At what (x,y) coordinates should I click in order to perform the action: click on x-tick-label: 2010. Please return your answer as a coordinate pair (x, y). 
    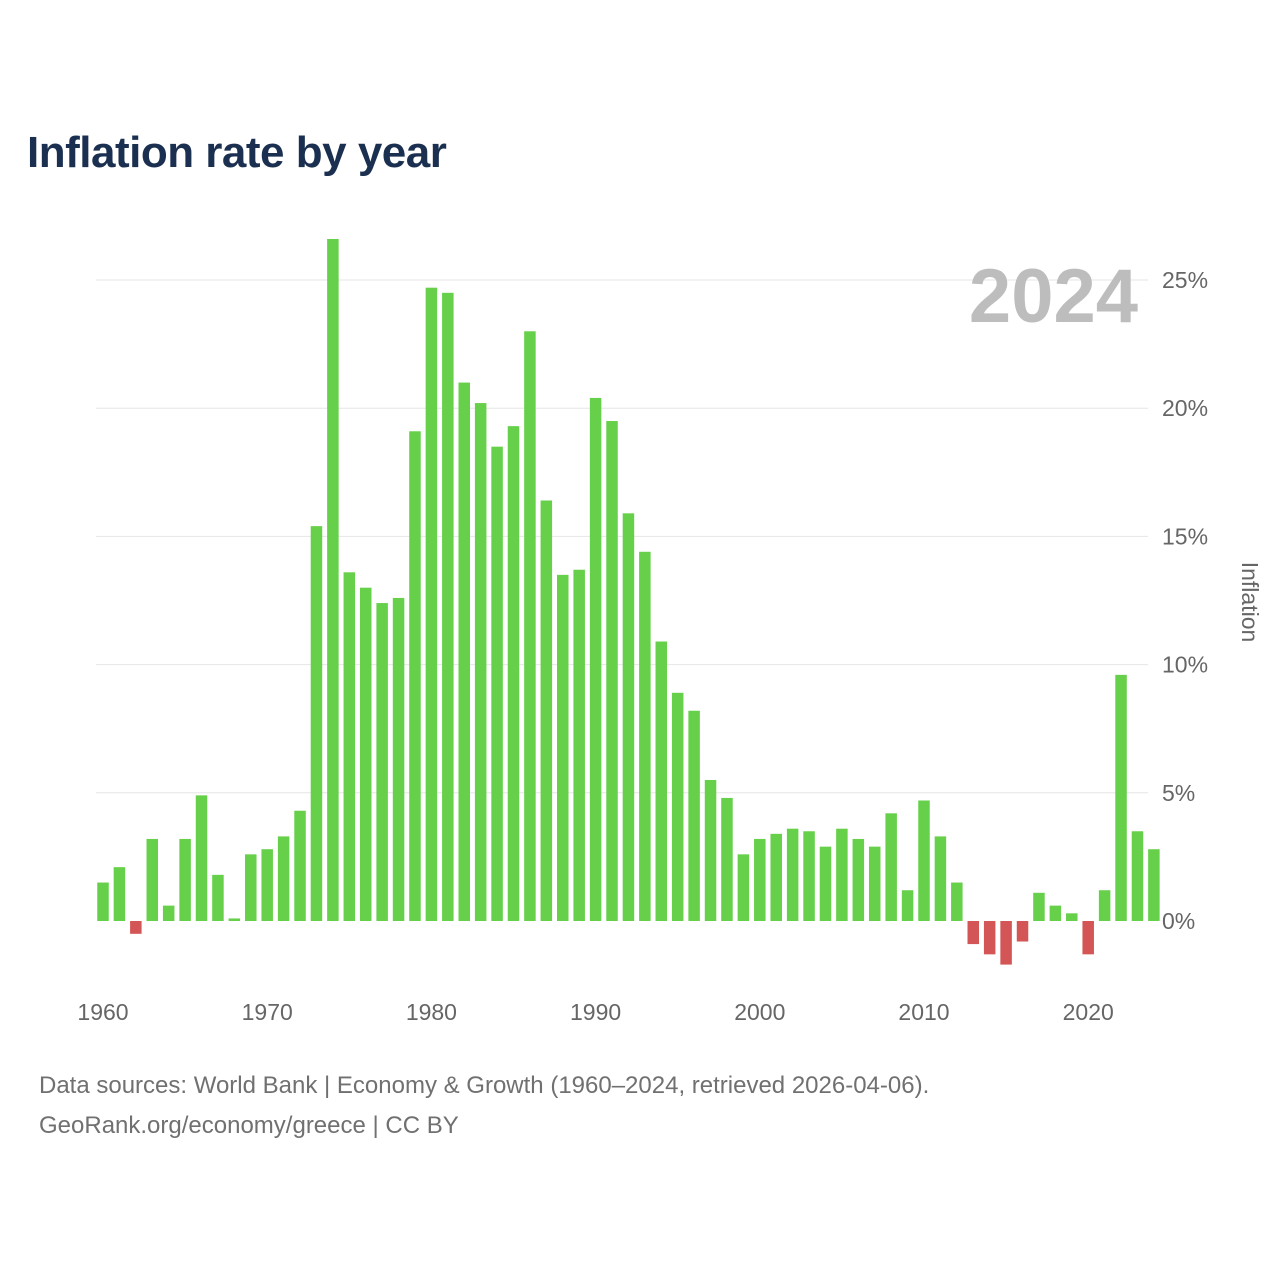
    Looking at the image, I should click on (923, 1012).